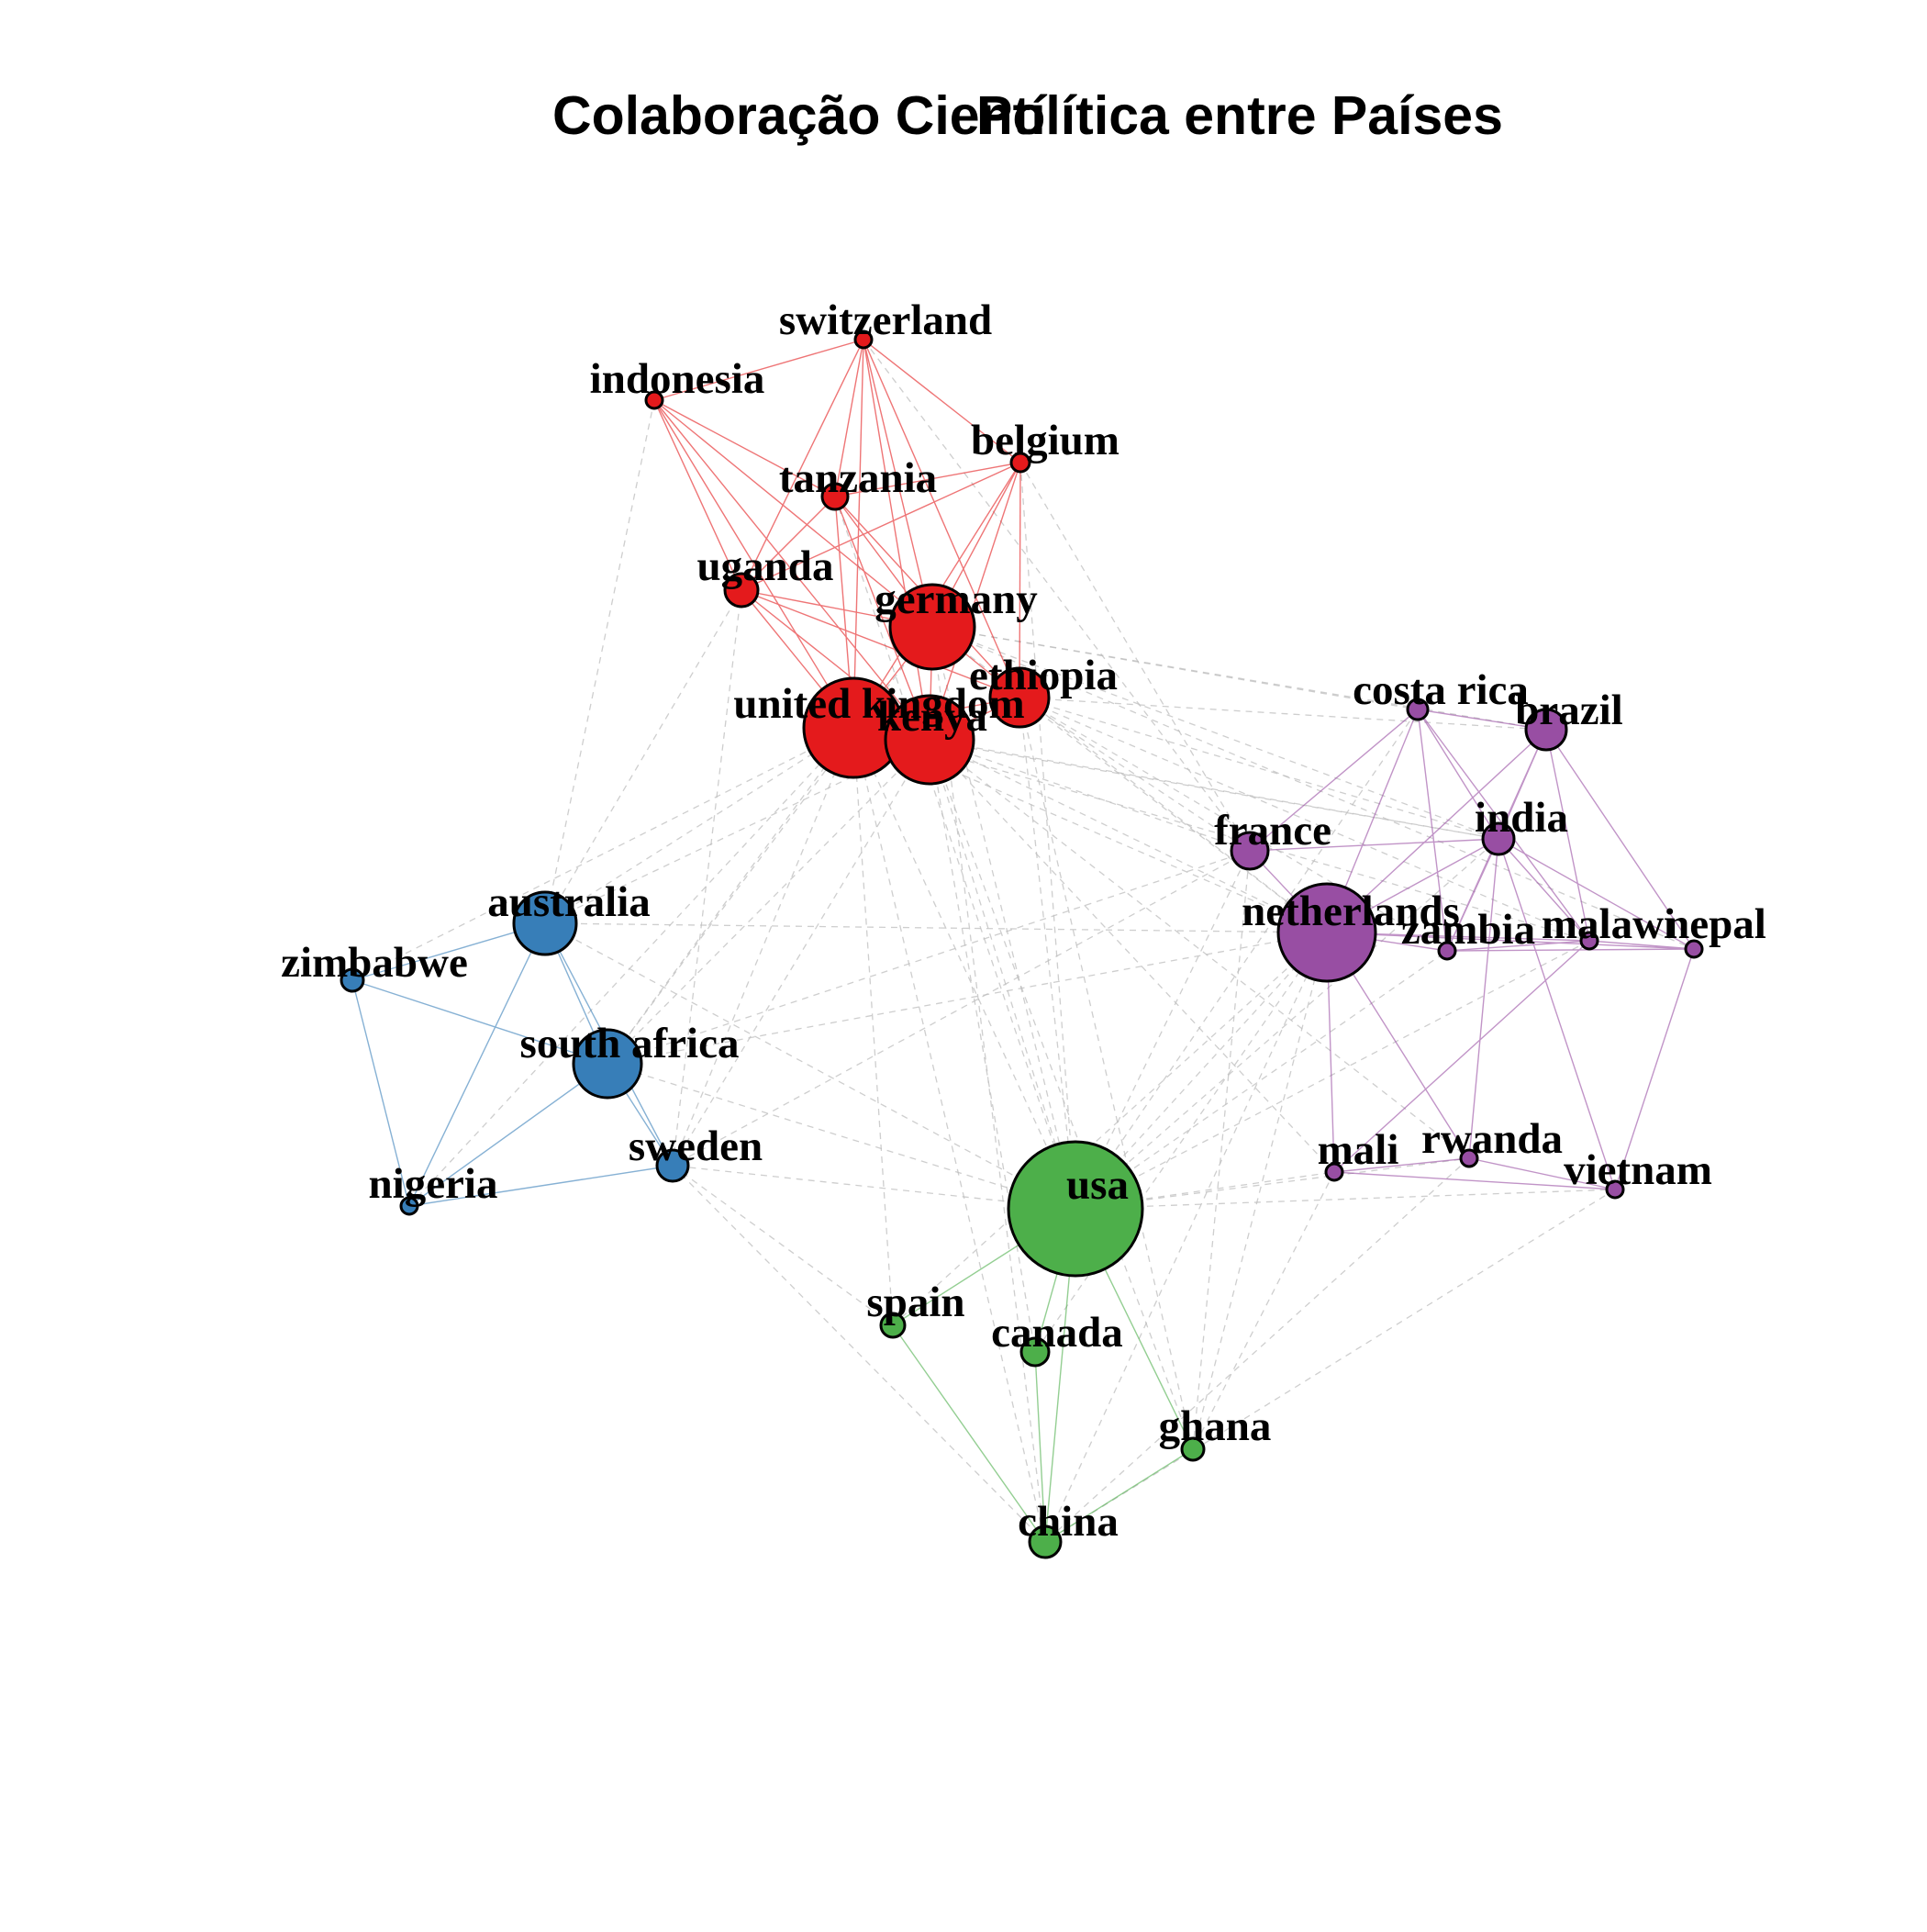 The height and width of the screenshot is (1932, 1927). I want to click on edge-malawi-nepal, so click(1641, 945).